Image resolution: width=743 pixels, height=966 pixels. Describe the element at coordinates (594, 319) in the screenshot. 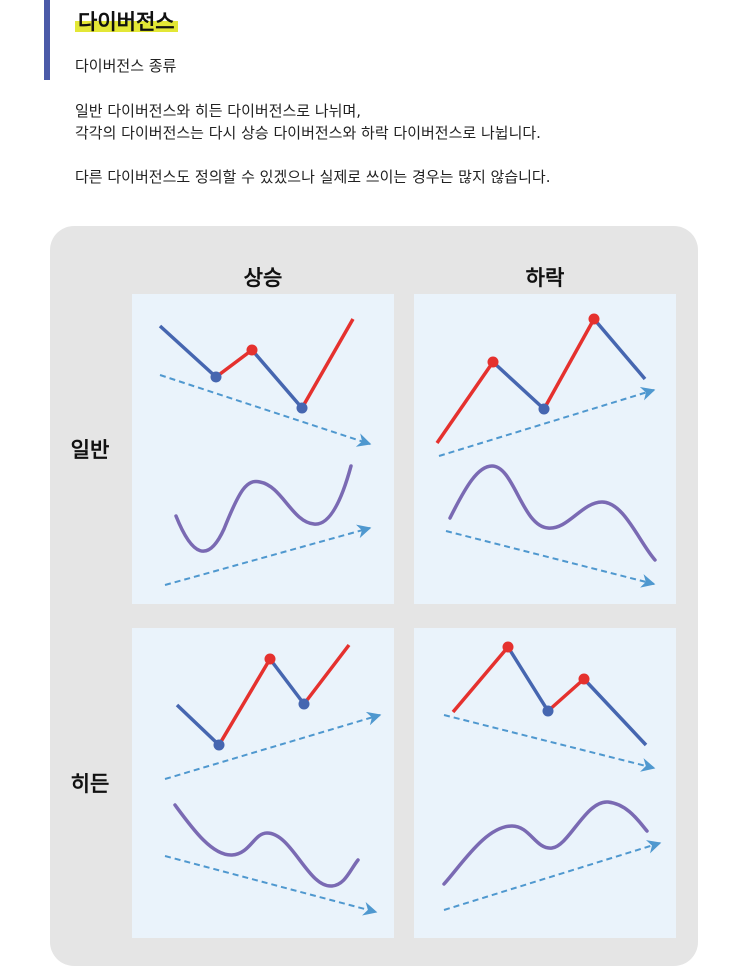

I see `price-higher-high-point` at that location.